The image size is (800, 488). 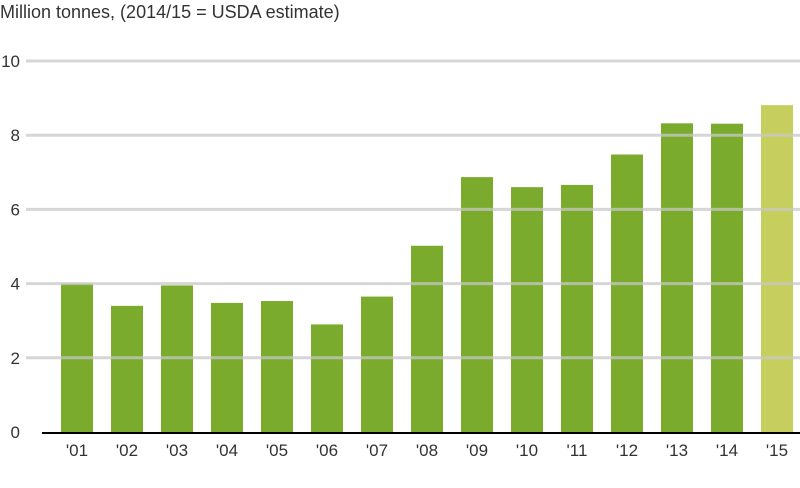 I want to click on x-tick-label: '15, so click(x=777, y=450).